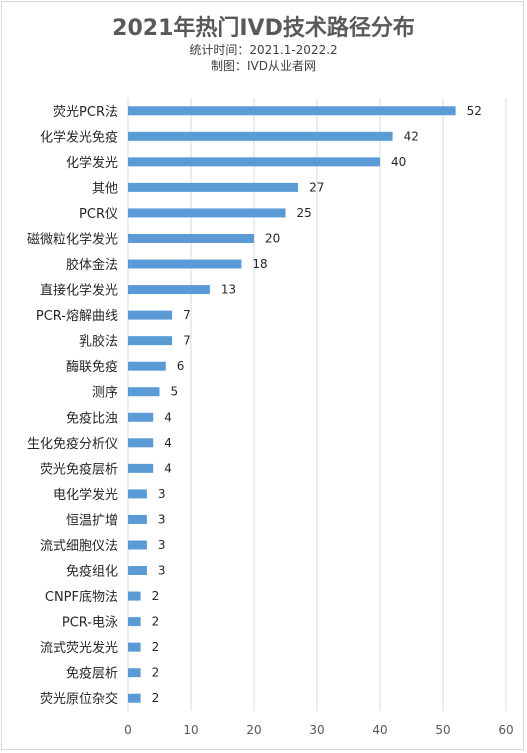 This screenshot has height=753, width=527. I want to click on value-label: 25, so click(304, 213).